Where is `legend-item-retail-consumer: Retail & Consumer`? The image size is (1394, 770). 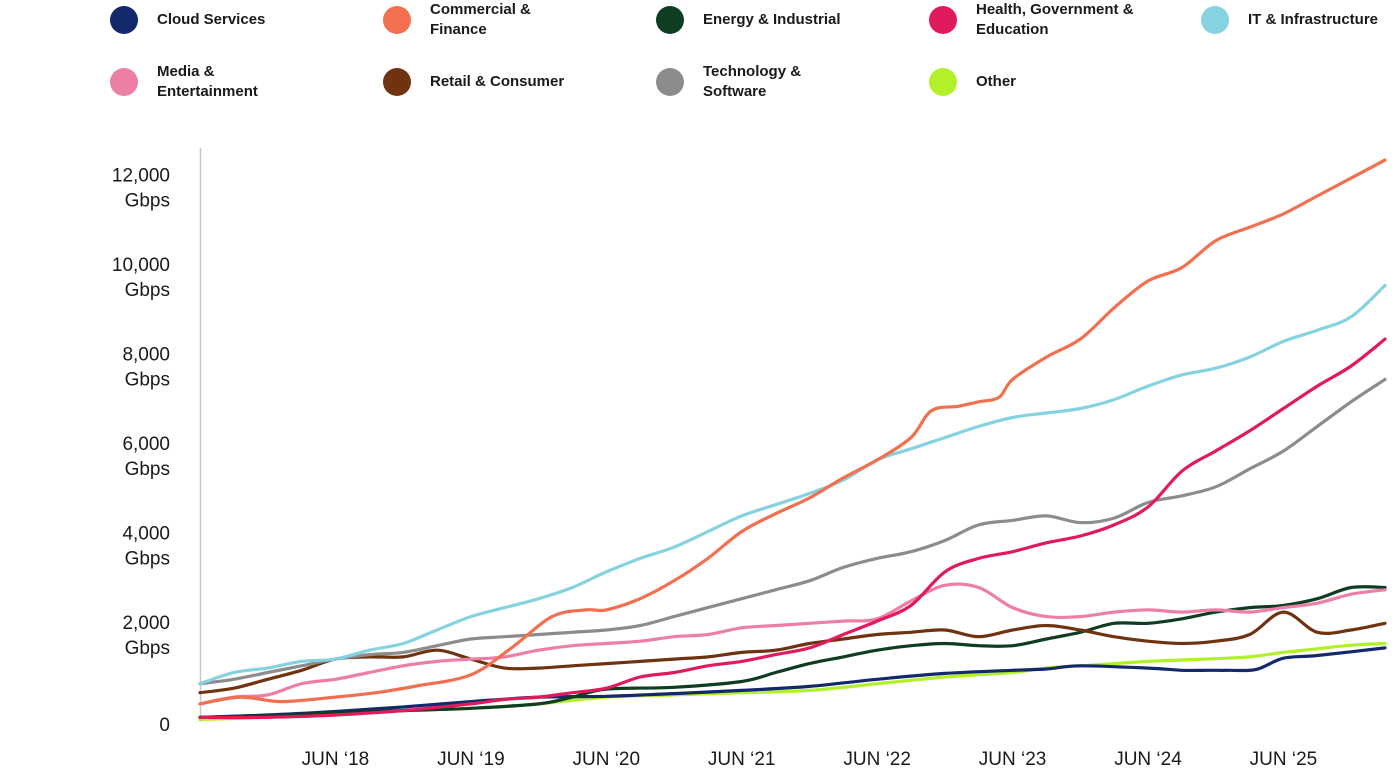
legend-item-retail-consumer: Retail & Consumer is located at coordinates (501, 82).